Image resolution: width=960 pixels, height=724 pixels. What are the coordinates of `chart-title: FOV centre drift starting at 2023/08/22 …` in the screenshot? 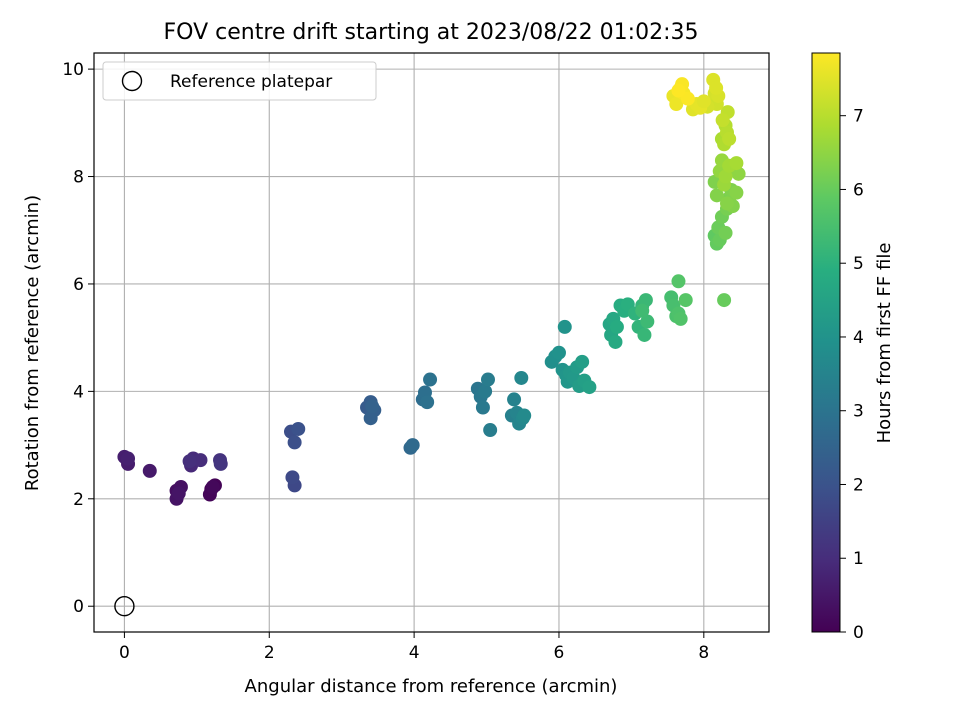 It's located at (431, 32).